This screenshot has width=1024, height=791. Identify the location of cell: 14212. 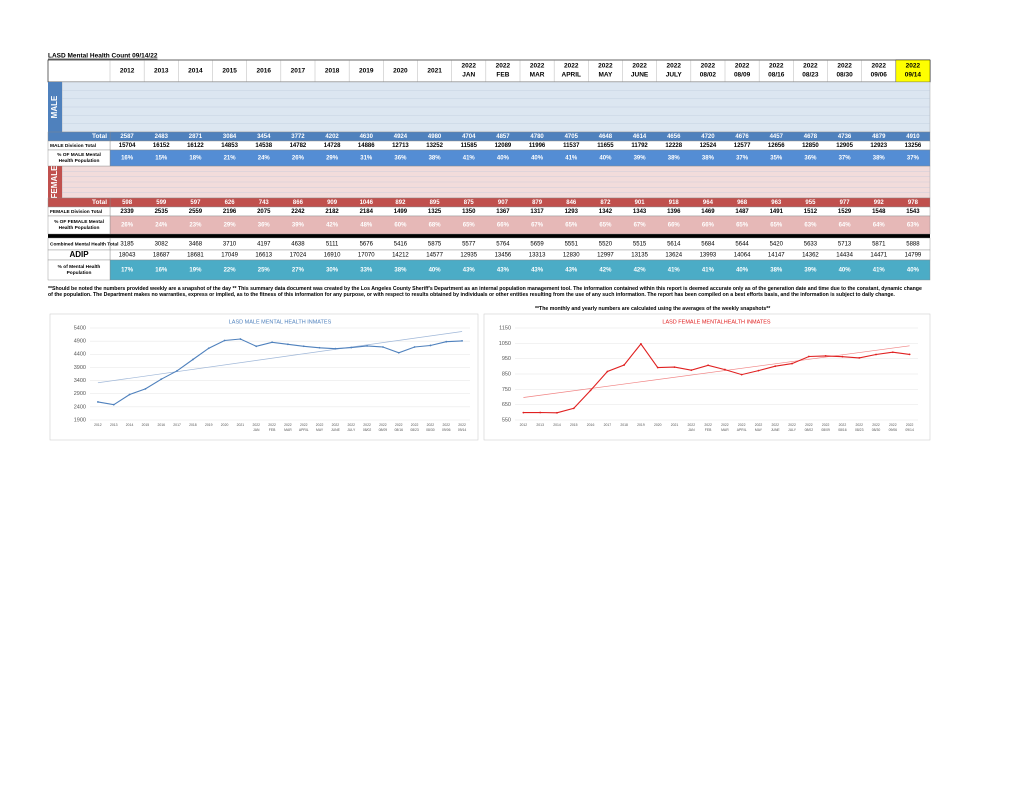
(400, 256).